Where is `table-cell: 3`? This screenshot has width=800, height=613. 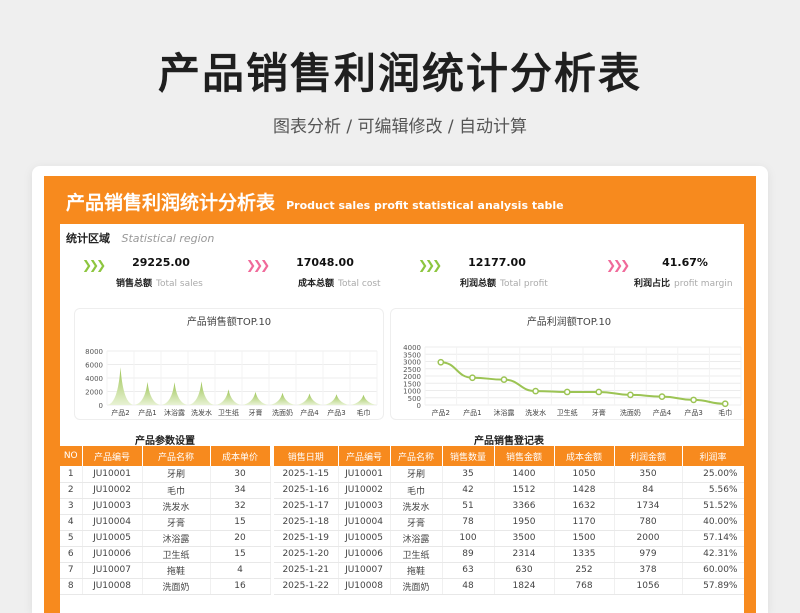
table-cell: 3 is located at coordinates (71, 506).